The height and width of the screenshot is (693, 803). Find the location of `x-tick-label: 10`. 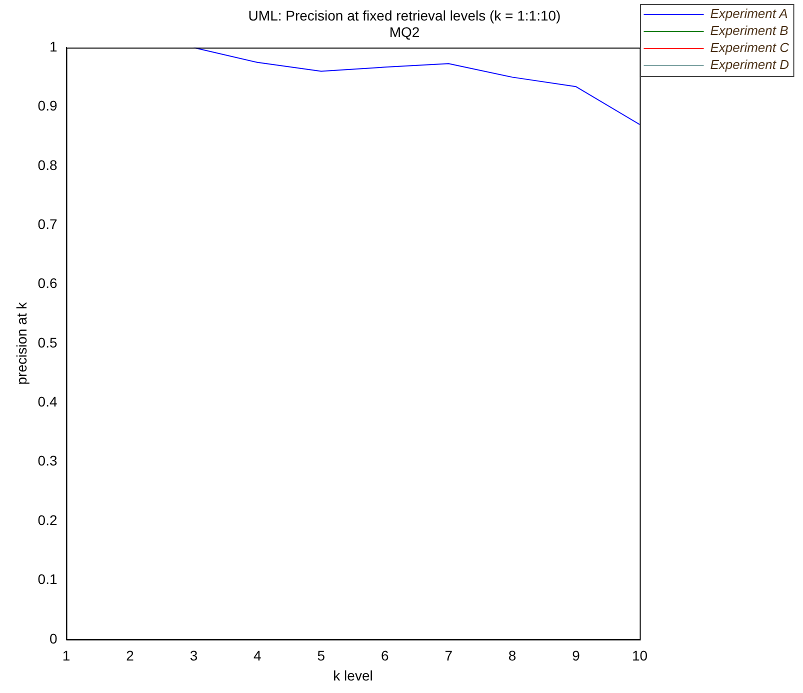

x-tick-label: 10 is located at coordinates (640, 656).